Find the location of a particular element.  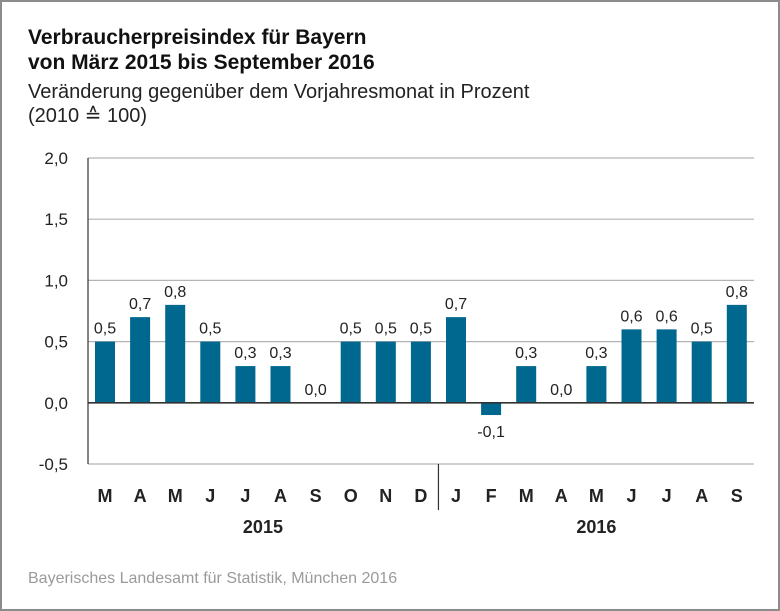

x-axis-year-labels: 2015 2016 is located at coordinates (429, 527).